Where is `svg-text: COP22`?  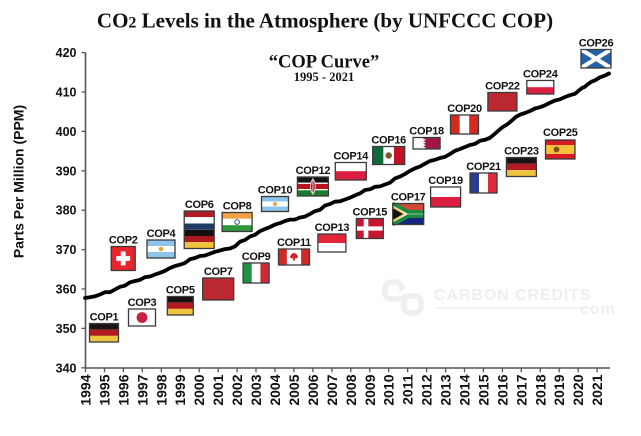 svg-text: COP22 is located at coordinates (502, 87).